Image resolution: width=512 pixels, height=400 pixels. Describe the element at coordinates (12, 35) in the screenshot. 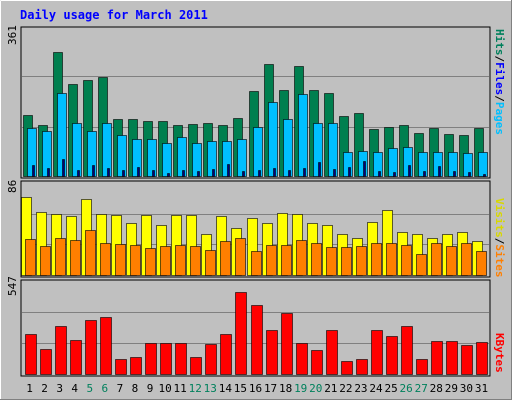

I see `ymax-label-hits: 361` at that location.